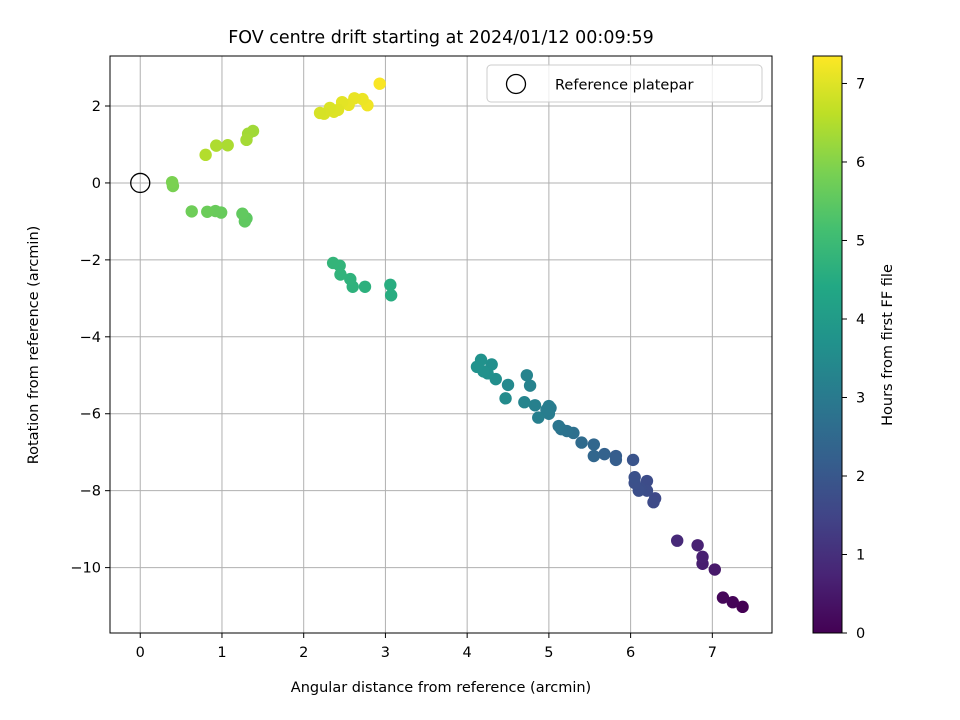  What do you see at coordinates (860, 477) in the screenshot?
I see `colorbar-tick-label: 2` at bounding box center [860, 477].